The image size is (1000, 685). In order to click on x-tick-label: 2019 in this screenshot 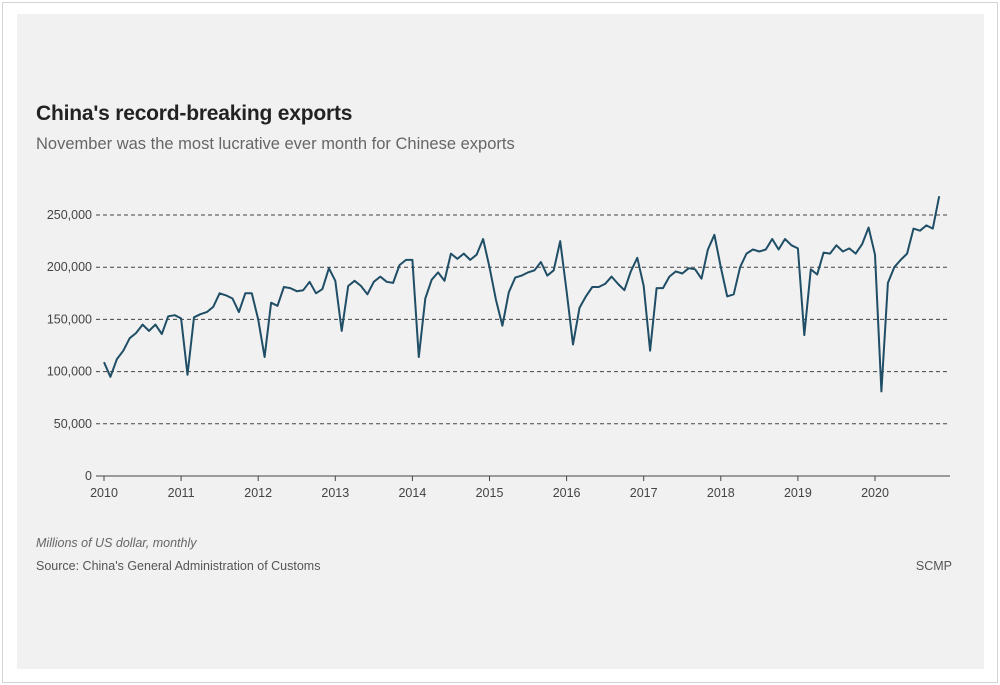, I will do `click(798, 493)`.